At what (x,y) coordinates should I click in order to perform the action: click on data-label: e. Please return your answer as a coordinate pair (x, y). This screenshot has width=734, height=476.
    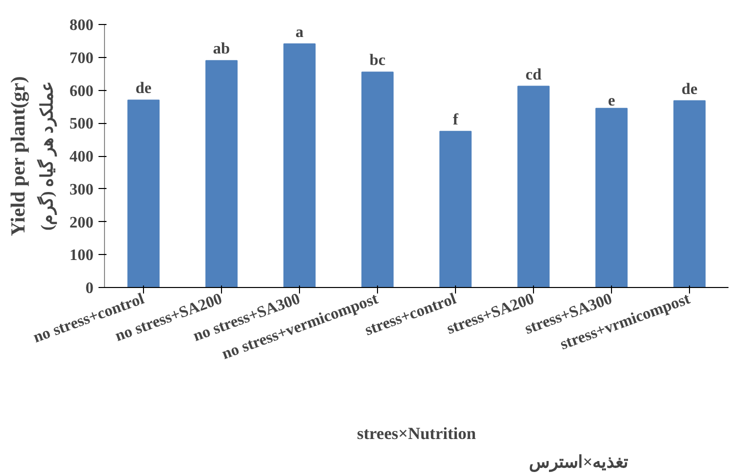
    Looking at the image, I should click on (612, 101).